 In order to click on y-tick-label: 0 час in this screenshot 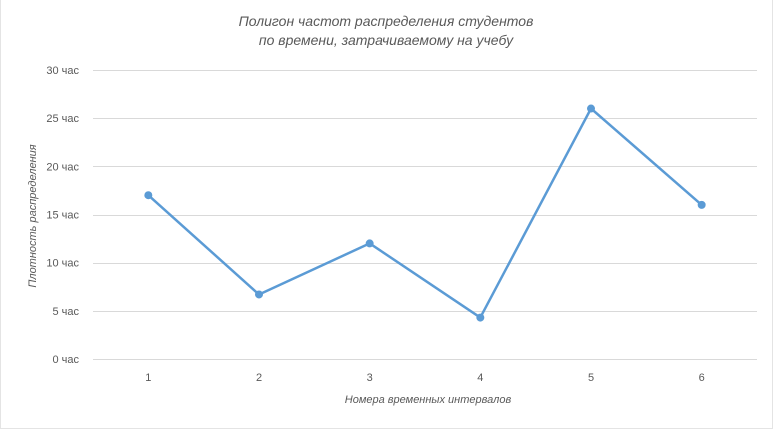, I will do `click(65, 360)`.